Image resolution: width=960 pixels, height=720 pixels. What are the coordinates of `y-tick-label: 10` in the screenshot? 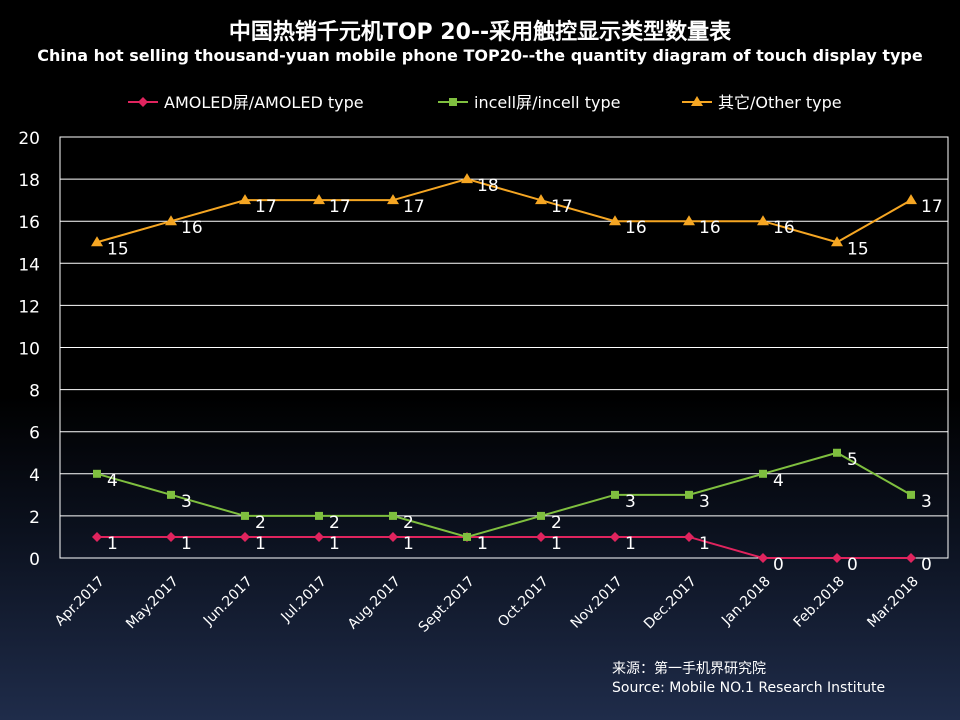 It's located at (29, 350).